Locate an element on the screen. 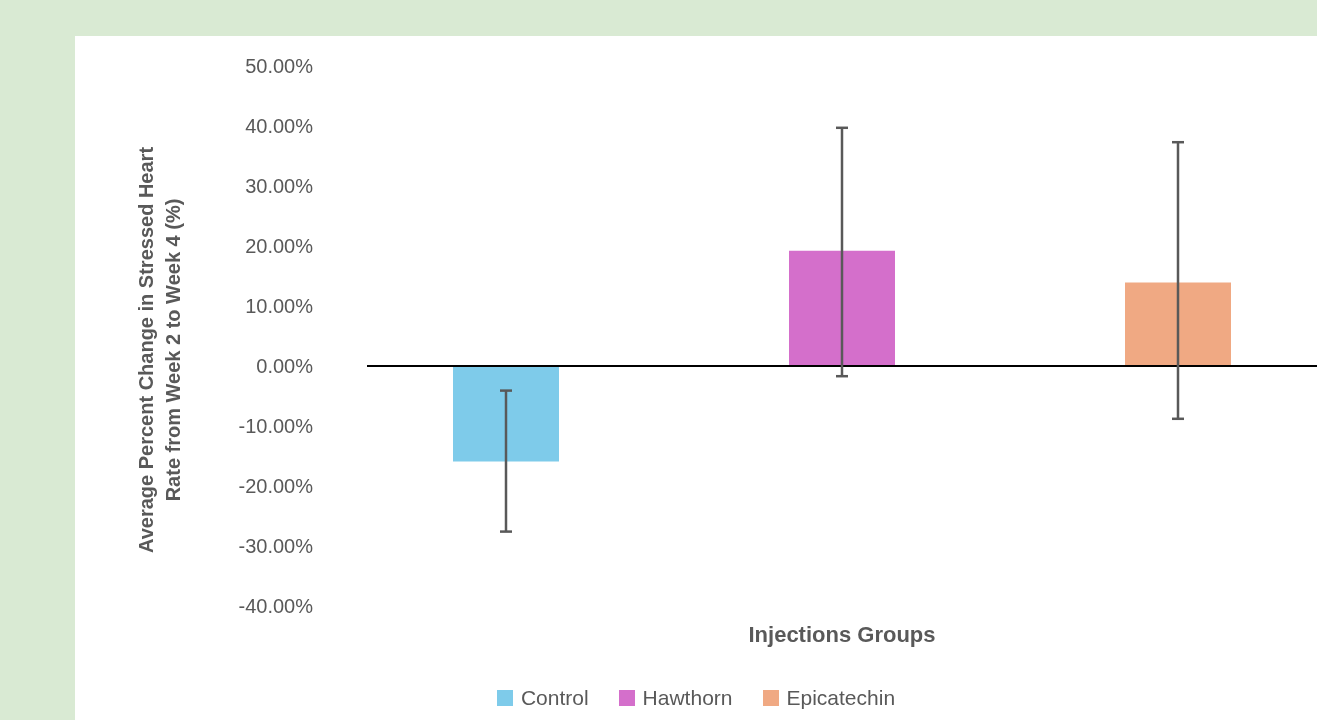 Image resolution: width=1317 pixels, height=720 pixels. y-tick-label: -30.00% is located at coordinates (276, 546).